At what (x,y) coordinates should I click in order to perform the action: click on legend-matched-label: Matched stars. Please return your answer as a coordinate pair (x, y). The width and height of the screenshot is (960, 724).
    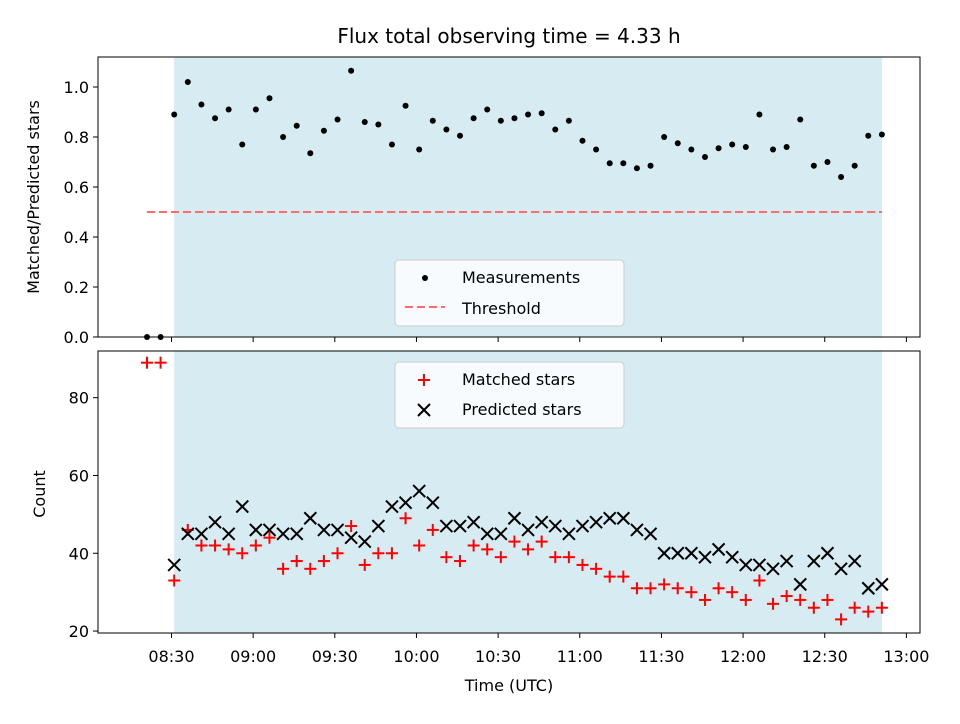
    Looking at the image, I should click on (518, 379).